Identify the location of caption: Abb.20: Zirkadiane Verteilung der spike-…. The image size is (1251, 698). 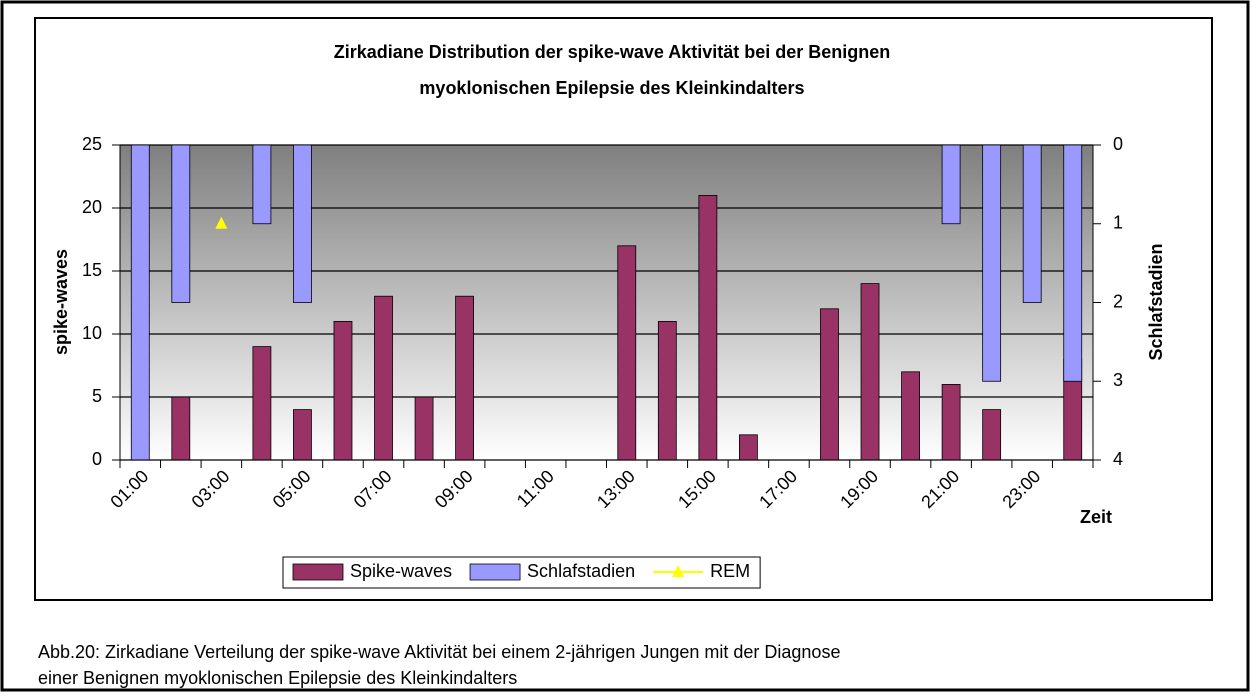
(439, 652).